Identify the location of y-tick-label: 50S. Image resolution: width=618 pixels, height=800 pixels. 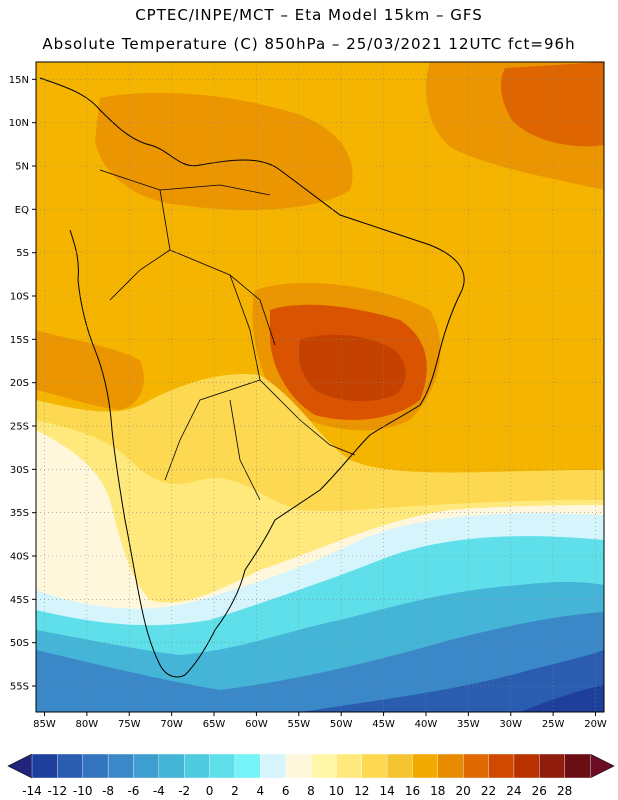
(19, 643).